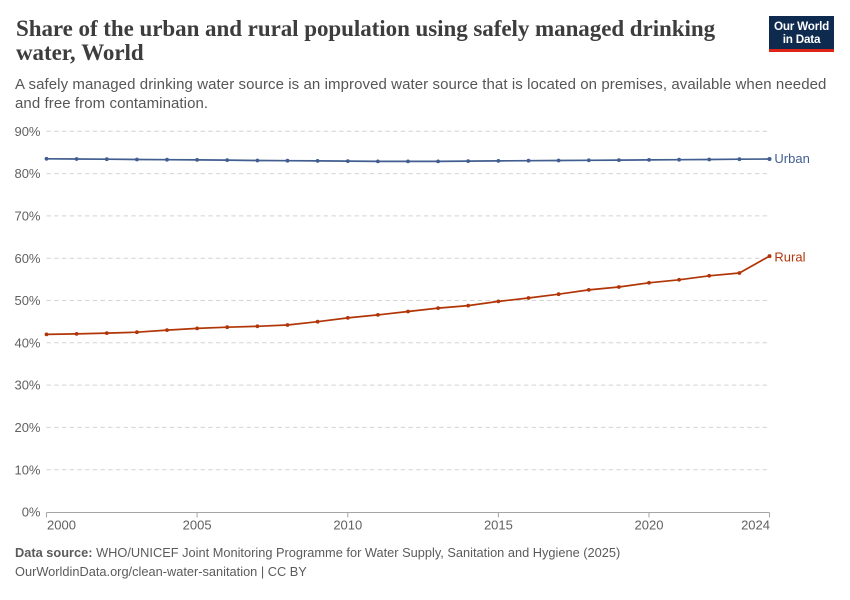 Image resolution: width=850 pixels, height=600 pixels. Describe the element at coordinates (197, 525) in the screenshot. I see `svg-text: 2005` at that location.